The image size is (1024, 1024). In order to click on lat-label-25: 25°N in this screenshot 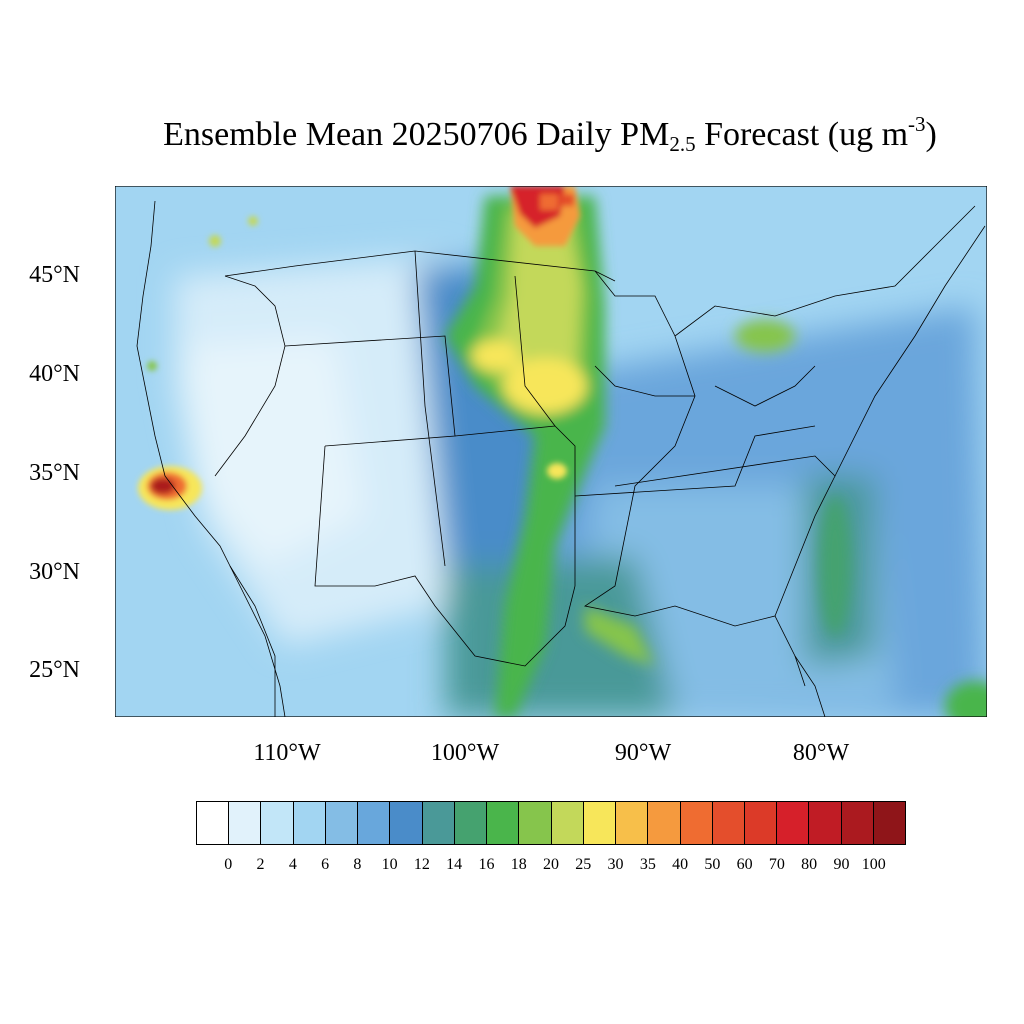, I will do `click(54, 670)`.